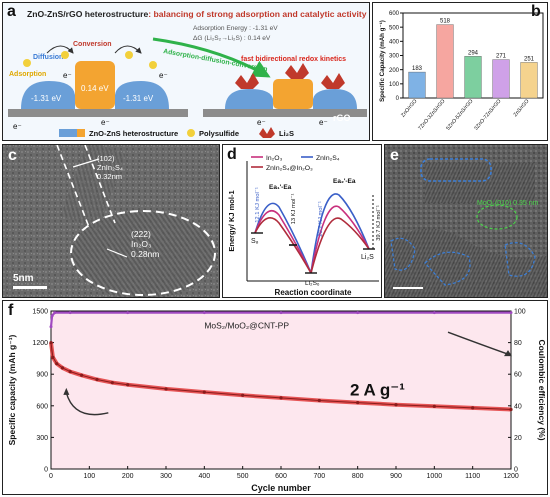  What do you see at coordinates (42, 438) in the screenshot?
I see `y-tick-label-left: 300` at bounding box center [42, 438].